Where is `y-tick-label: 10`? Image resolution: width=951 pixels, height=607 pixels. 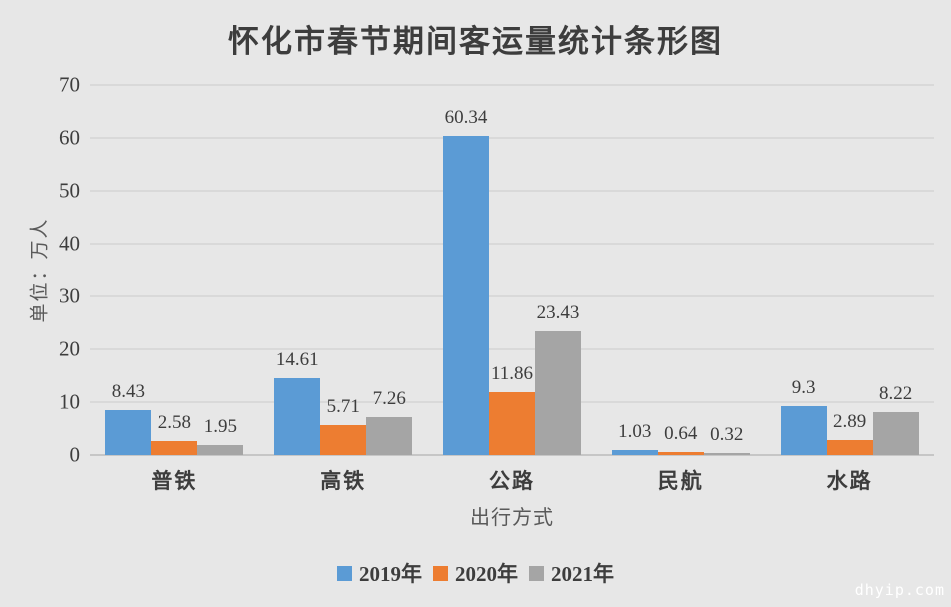
y-tick-label: 10 is located at coordinates (69, 401).